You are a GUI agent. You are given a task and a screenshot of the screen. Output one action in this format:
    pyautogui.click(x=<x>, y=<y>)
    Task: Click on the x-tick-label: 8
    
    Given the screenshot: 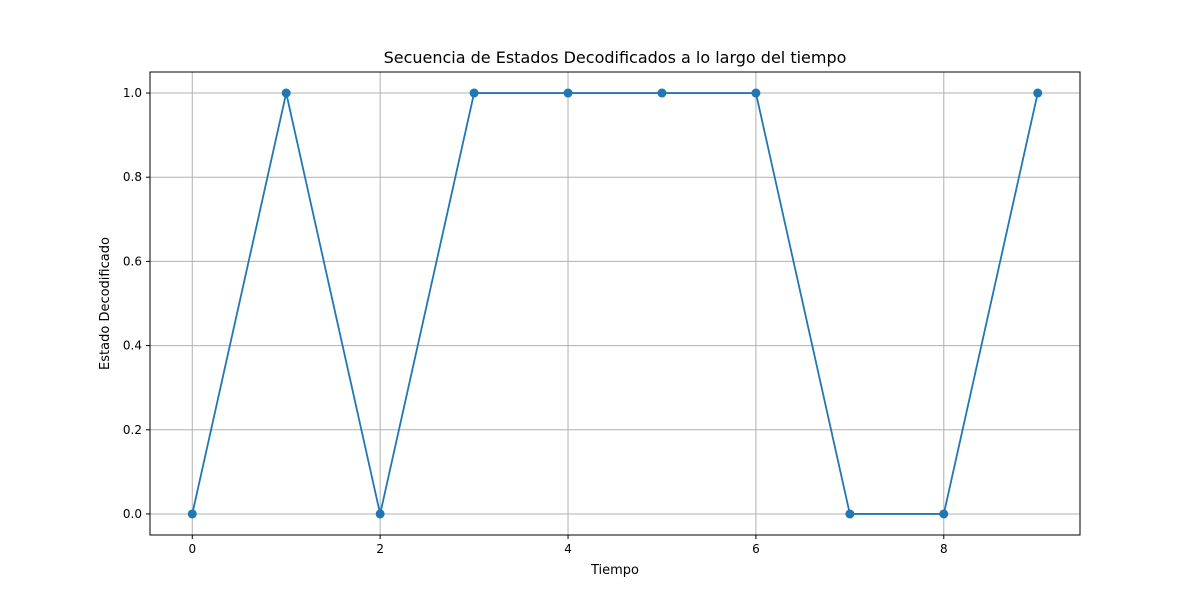 What is the action you would take?
    pyautogui.click(x=944, y=549)
    